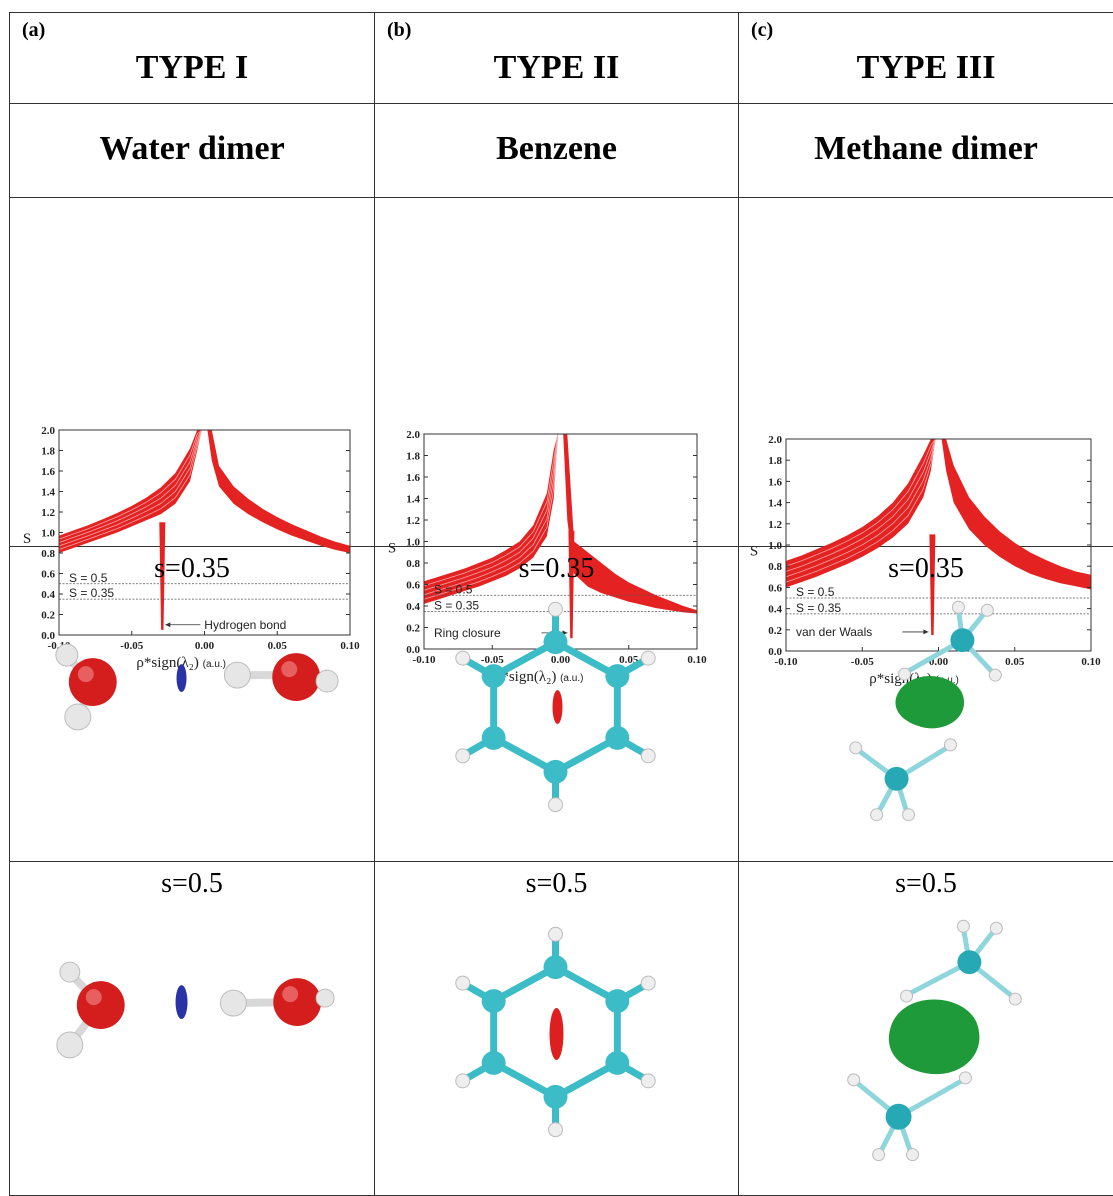 Image resolution: width=1113 pixels, height=1196 pixels. I want to click on panel-label-c: (c), so click(762, 30).